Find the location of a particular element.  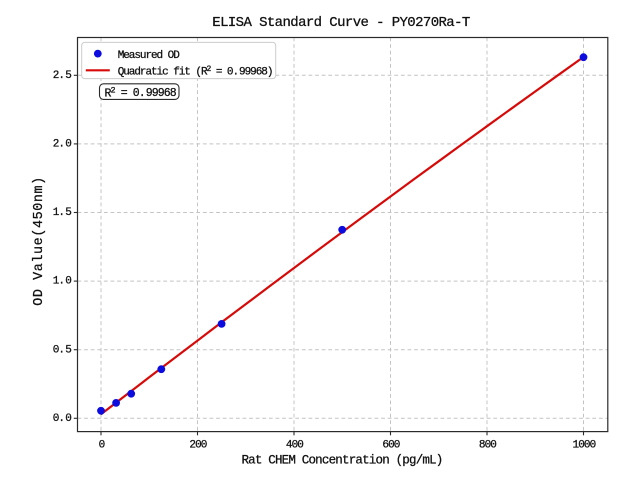

svg-text: 400 is located at coordinates (294, 445).